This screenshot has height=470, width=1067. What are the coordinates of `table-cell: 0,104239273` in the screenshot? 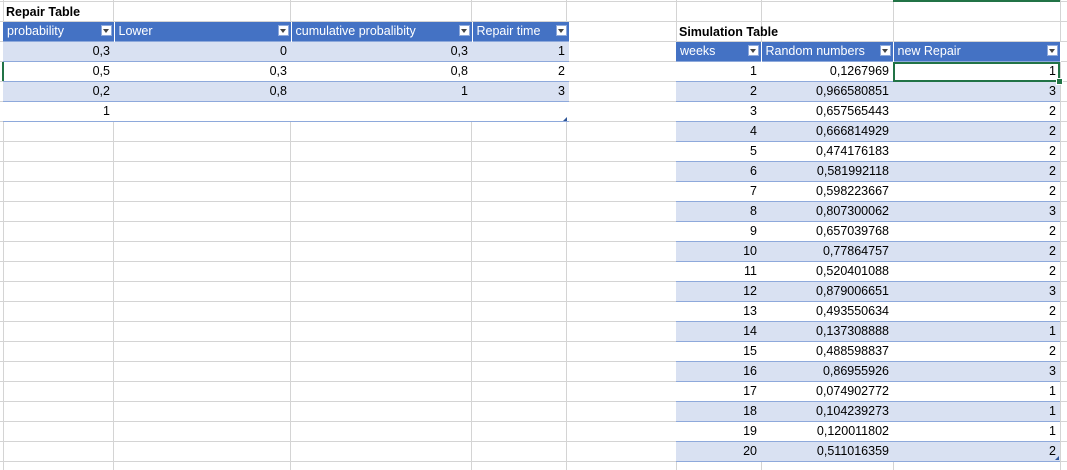 It's located at (827, 411).